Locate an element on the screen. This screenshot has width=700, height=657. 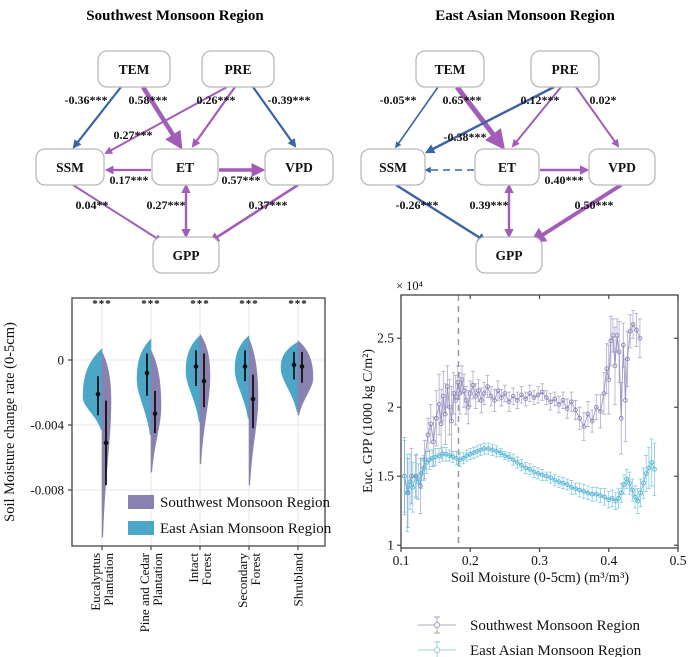
violin-west-shrubland is located at coordinates (305, 377).